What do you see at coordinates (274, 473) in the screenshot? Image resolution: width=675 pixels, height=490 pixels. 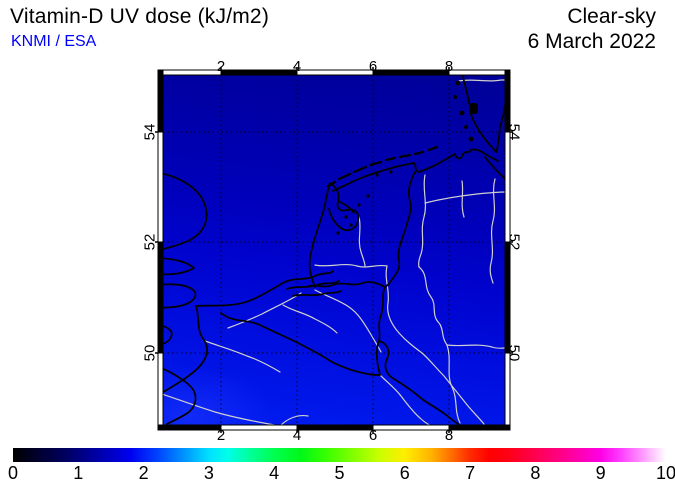 I see `colorbar-label: 4` at bounding box center [274, 473].